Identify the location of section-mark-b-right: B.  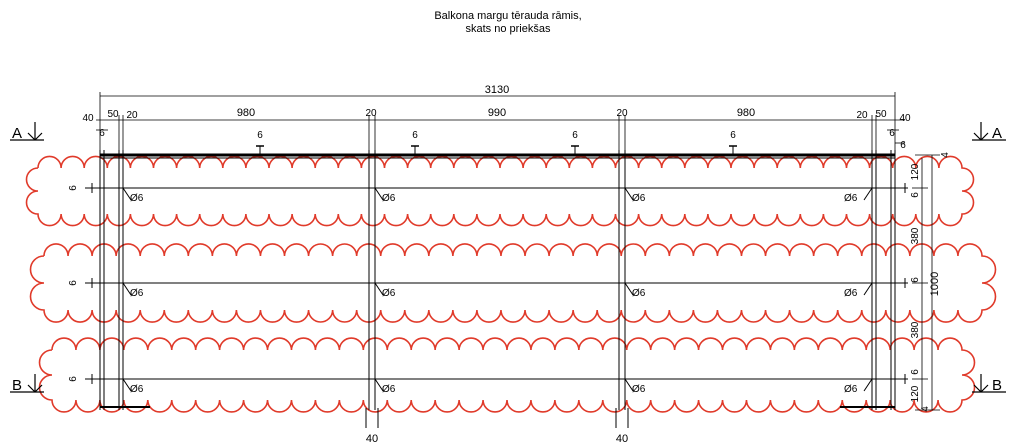
(997, 385).